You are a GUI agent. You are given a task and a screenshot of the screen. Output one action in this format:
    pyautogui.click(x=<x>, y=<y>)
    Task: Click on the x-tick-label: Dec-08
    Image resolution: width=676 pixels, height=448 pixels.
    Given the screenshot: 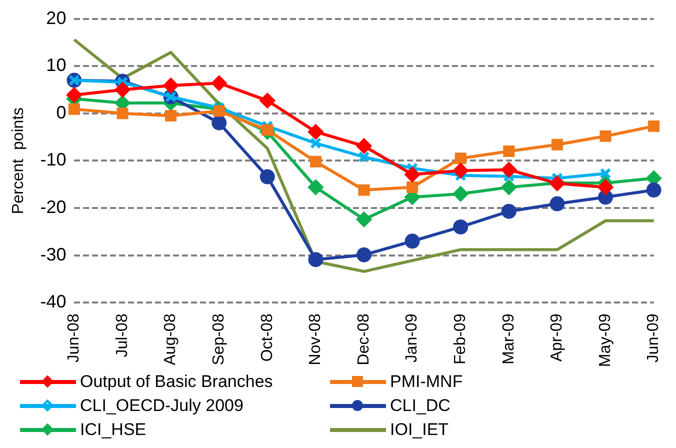 What is the action you would take?
    pyautogui.click(x=363, y=340)
    